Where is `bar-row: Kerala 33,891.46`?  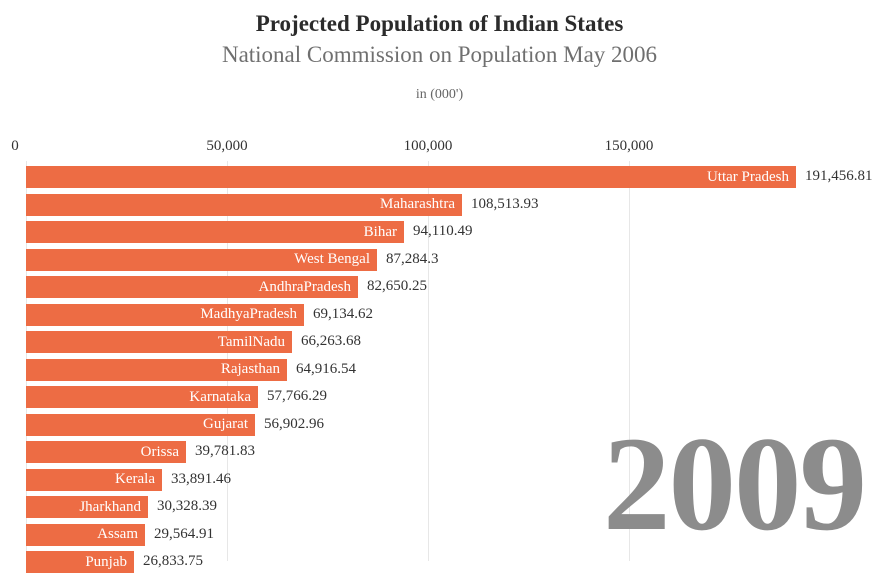
bar-row: Kerala 33,891.46 is located at coordinates (452, 479).